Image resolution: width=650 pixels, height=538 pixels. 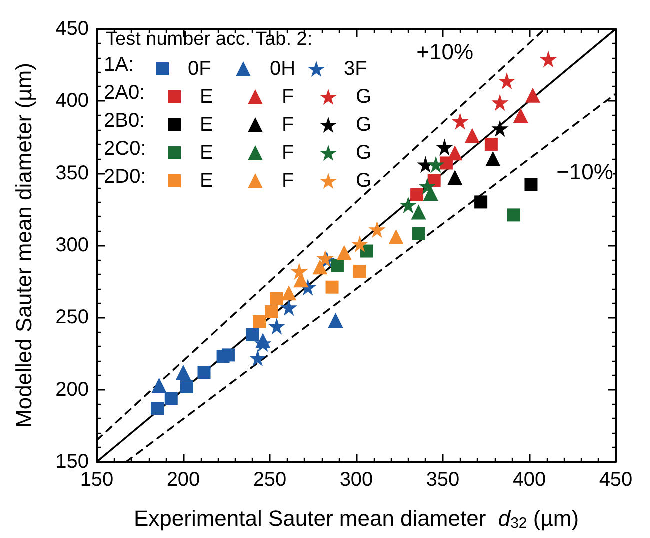 What do you see at coordinates (529, 480) in the screenshot?
I see `x-tick-label: 400` at bounding box center [529, 480].